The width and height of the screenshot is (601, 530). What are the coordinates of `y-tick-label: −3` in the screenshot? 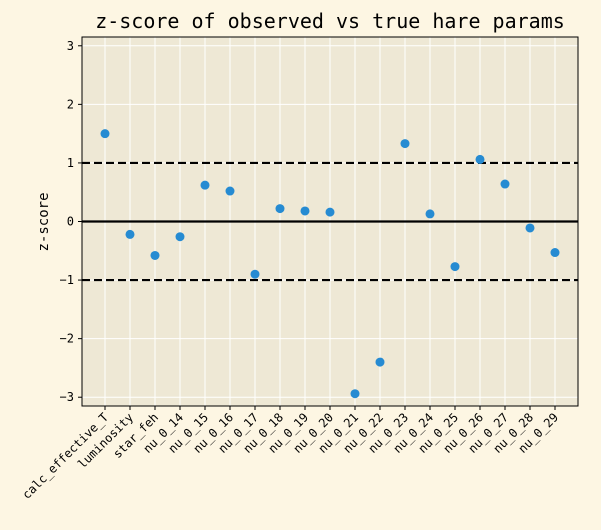 It's located at (67, 397).